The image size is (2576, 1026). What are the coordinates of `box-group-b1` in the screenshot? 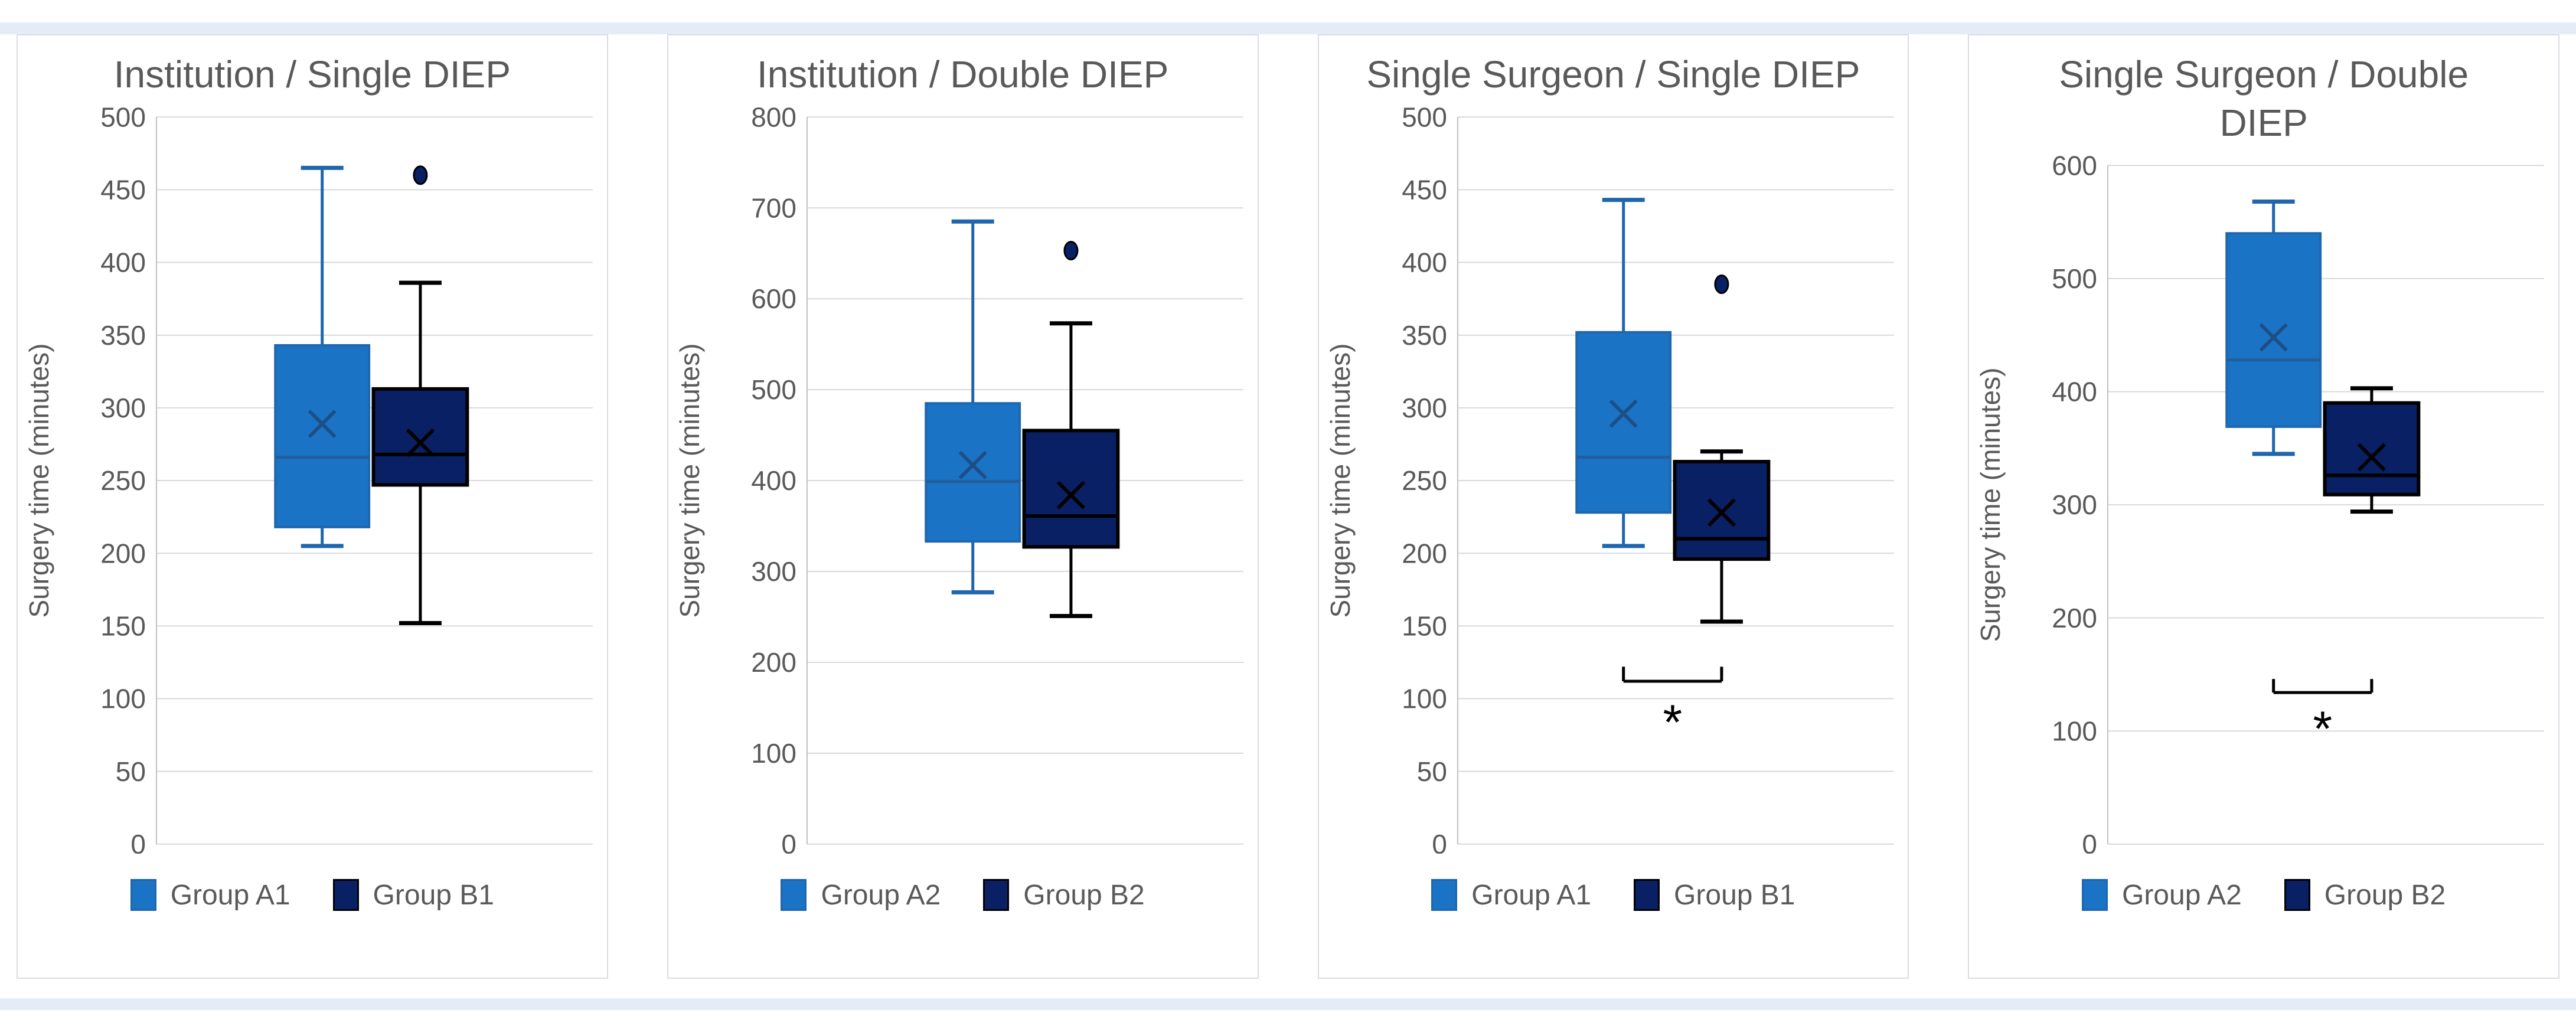 It's located at (420, 437).